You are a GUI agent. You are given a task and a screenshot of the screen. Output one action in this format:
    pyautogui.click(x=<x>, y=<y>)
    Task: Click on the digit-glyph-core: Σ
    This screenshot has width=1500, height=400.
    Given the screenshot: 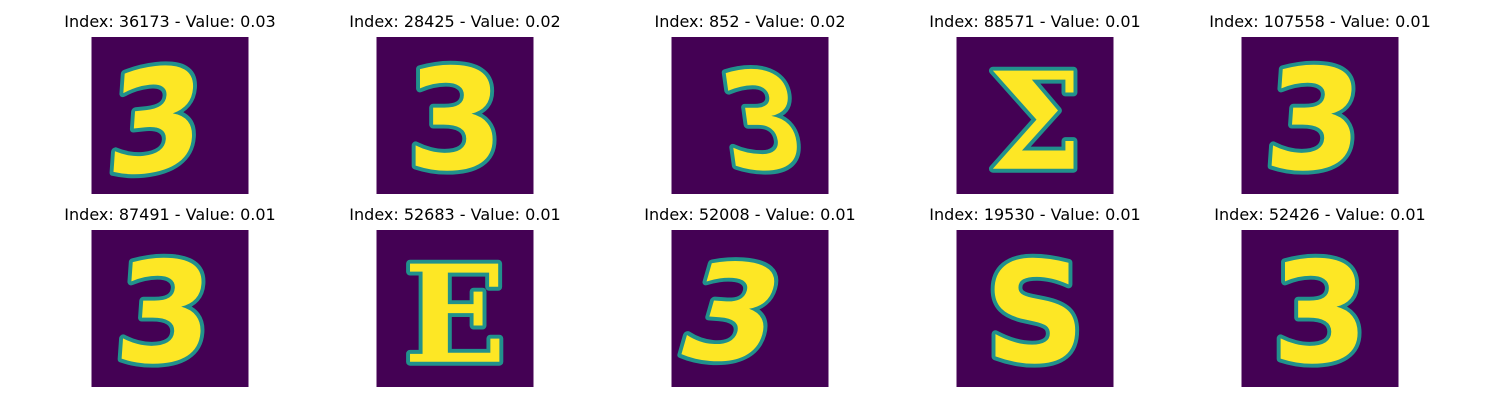 What is the action you would take?
    pyautogui.click(x=1034, y=118)
    